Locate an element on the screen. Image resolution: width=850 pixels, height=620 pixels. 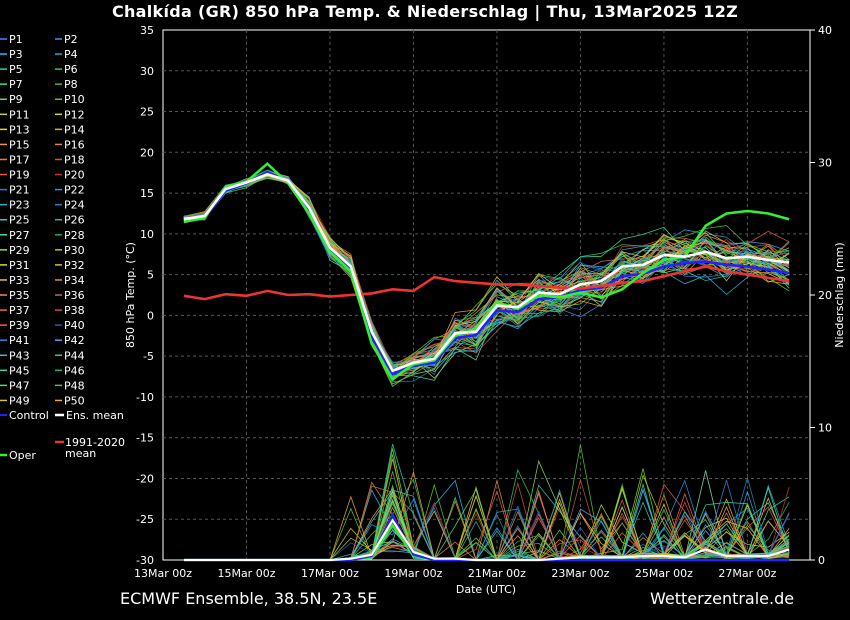
y-tick-label-left: 20 is located at coordinates (147, 152).